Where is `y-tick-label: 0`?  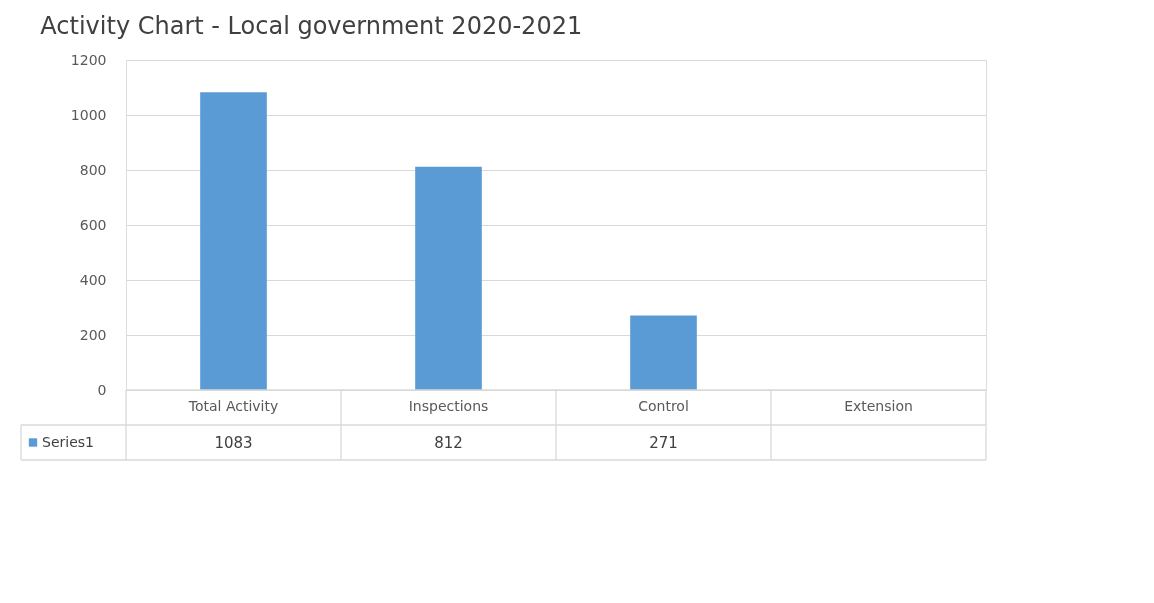 y-tick-label: 0 is located at coordinates (102, 389).